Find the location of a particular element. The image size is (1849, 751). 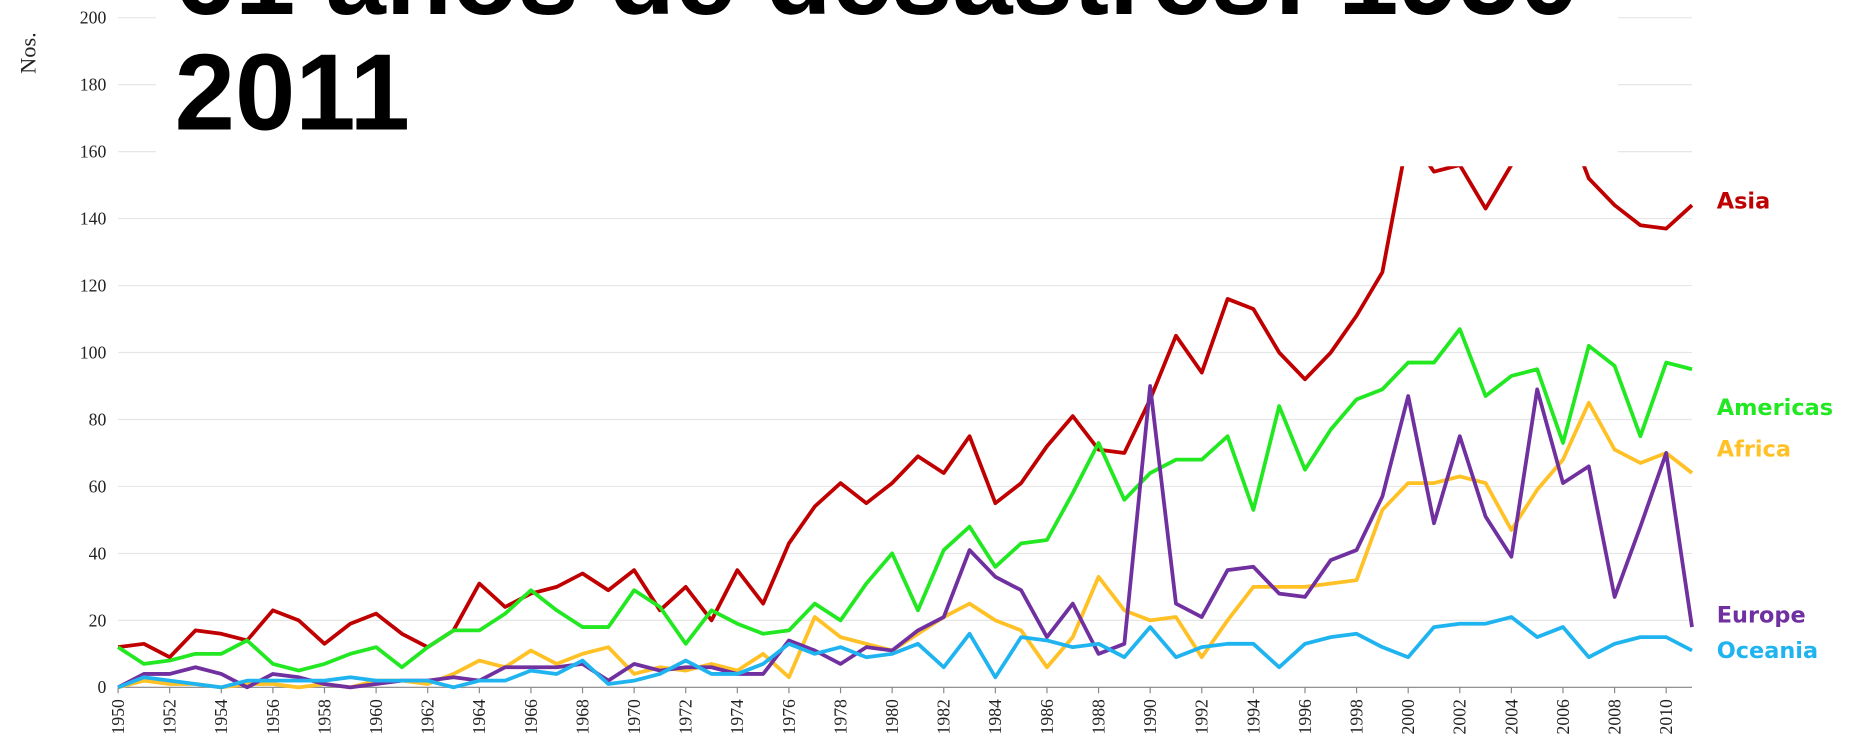

x-tick-label: 1988 is located at coordinates (1098, 717).